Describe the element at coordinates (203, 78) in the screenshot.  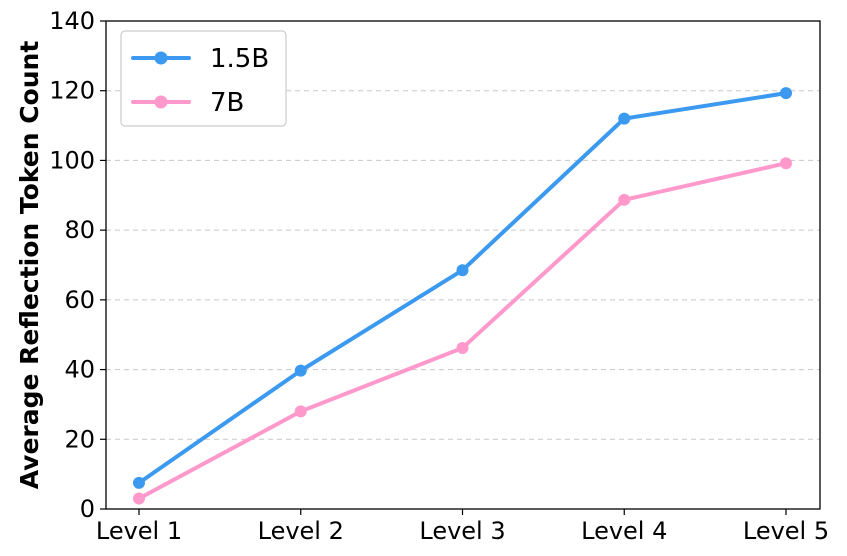
I see `legend: 1.5B 7B` at that location.